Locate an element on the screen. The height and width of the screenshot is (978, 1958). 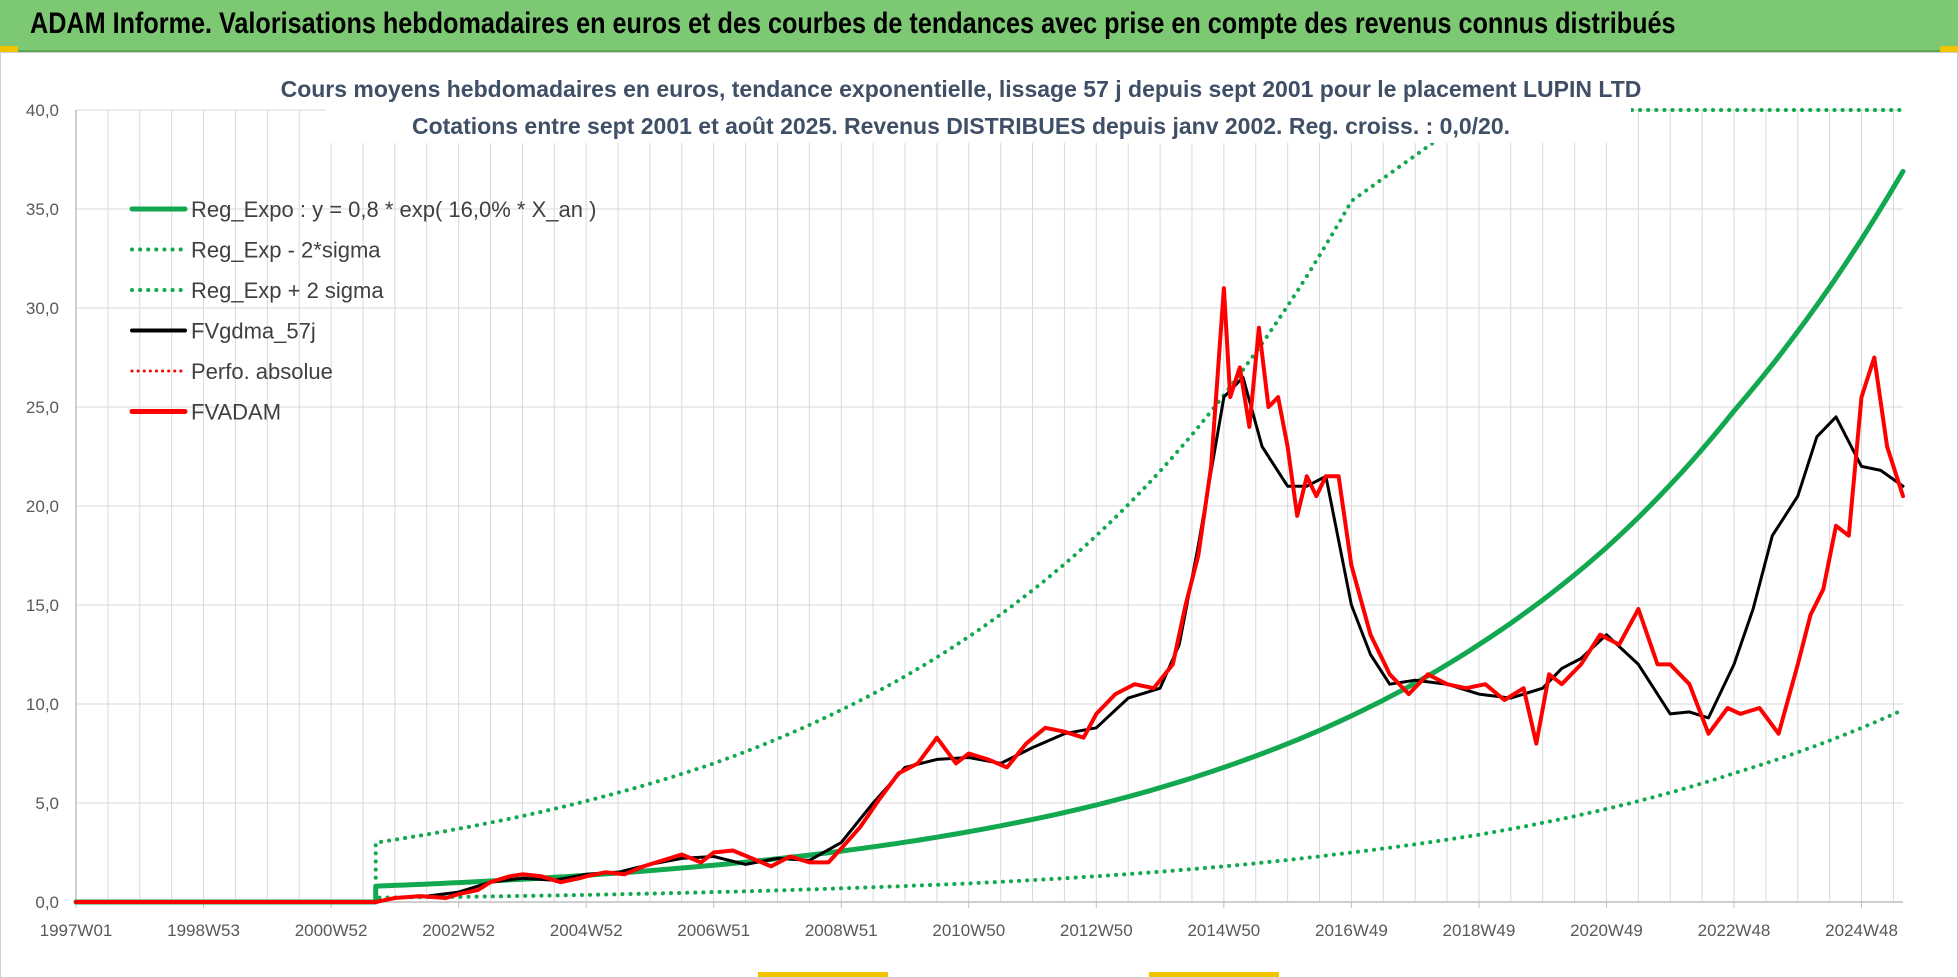
legend-label: FVgdma_57j is located at coordinates (253, 331).